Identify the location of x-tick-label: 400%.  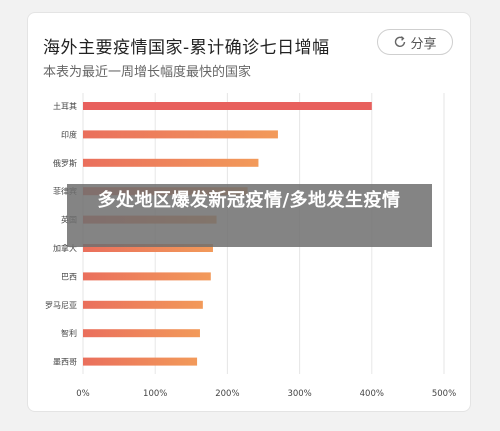
(372, 394).